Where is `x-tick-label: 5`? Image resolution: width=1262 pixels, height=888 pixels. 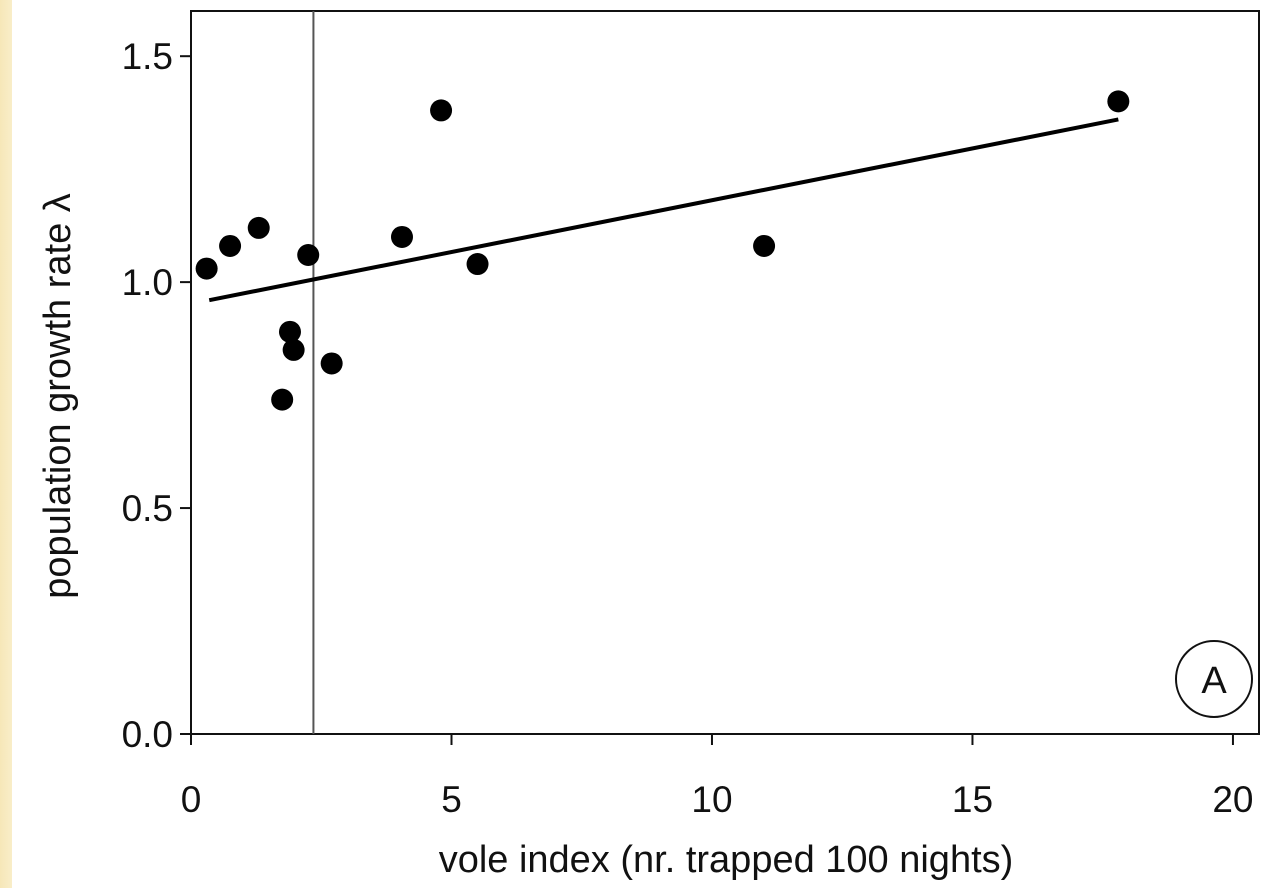
x-tick-label: 5 is located at coordinates (451, 799).